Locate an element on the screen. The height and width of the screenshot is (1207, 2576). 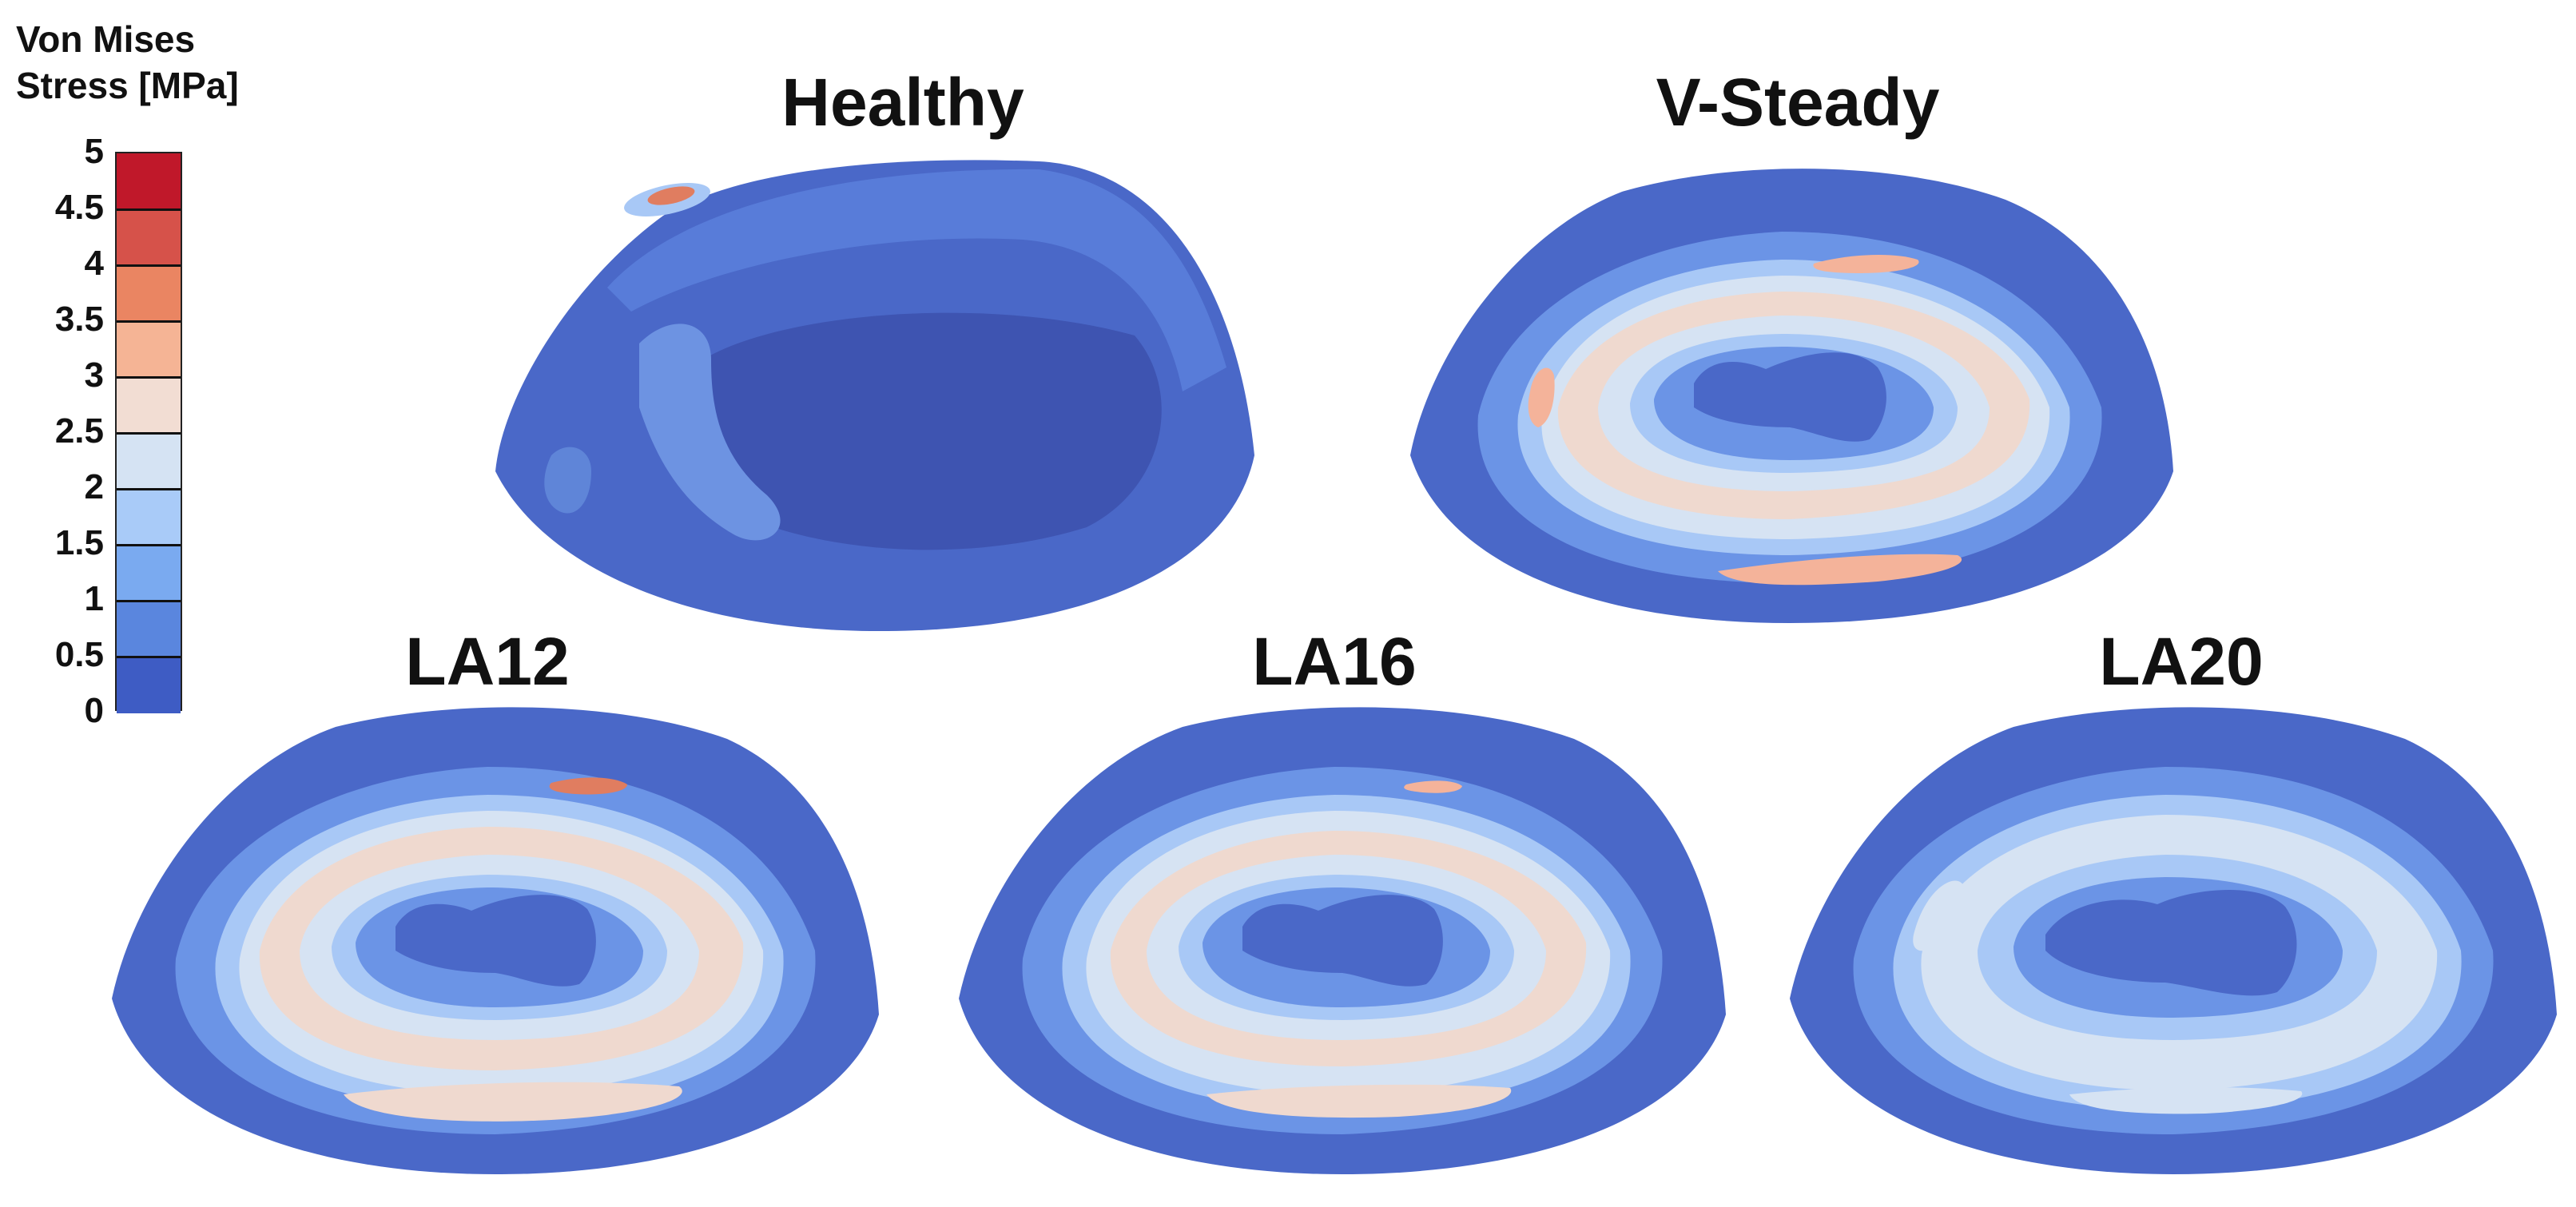
leaflet-la12-center is located at coordinates (496, 941).